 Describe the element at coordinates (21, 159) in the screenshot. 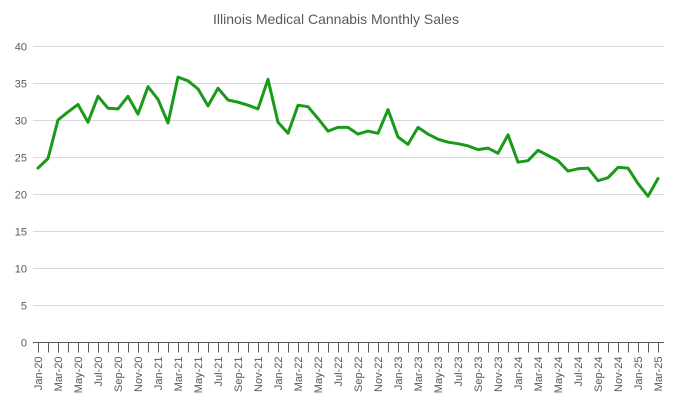

I see `y-tick-label: 25` at that location.